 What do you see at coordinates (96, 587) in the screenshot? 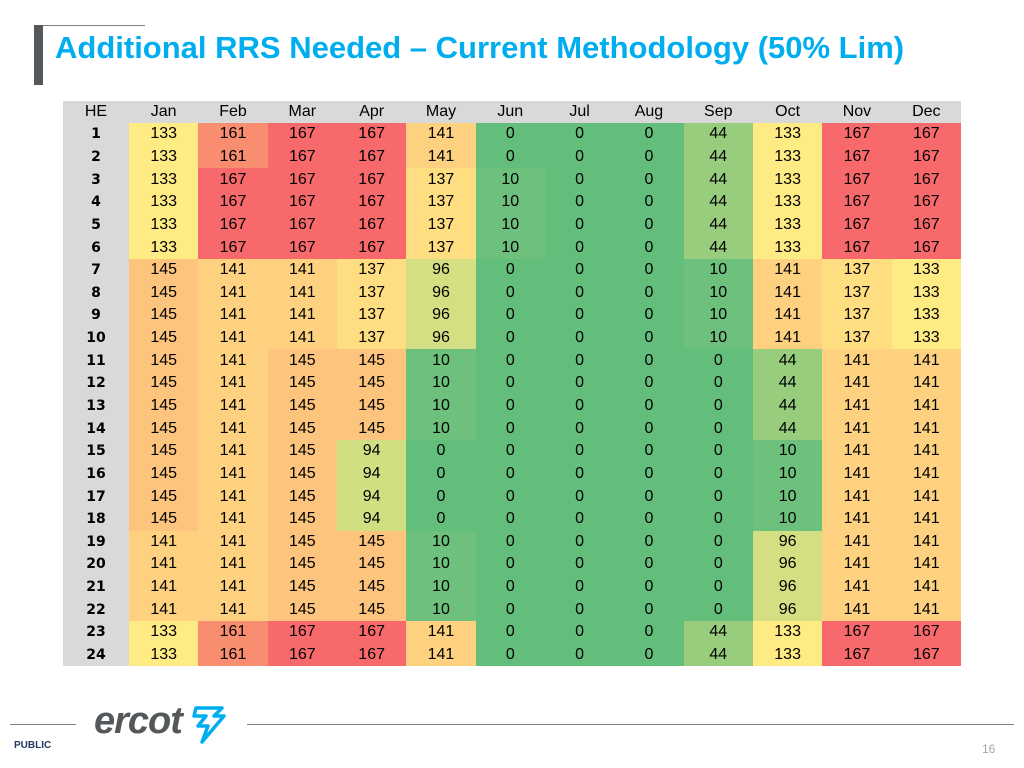
I see `he-cell: 21` at bounding box center [96, 587].